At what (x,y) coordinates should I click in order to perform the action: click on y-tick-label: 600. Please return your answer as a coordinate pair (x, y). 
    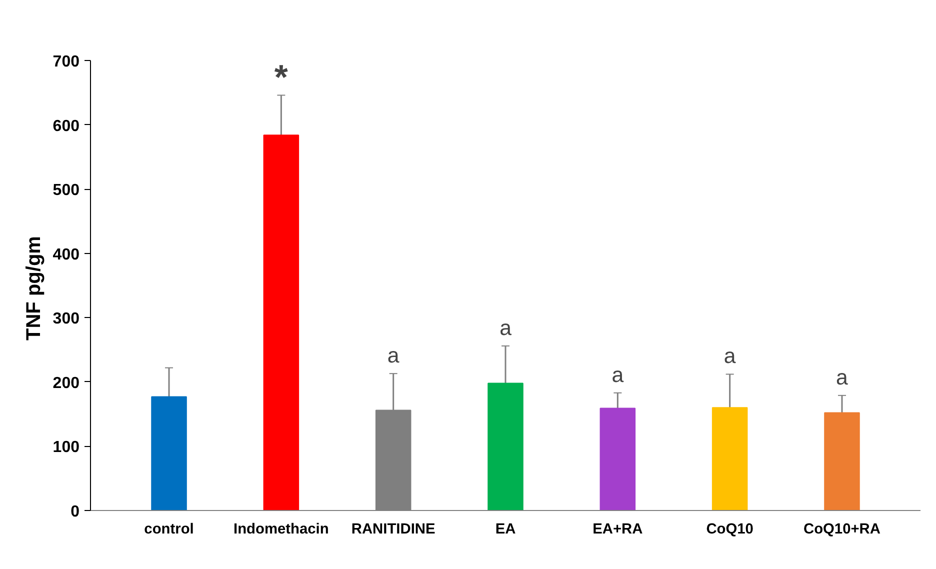
    Looking at the image, I should click on (66, 126).